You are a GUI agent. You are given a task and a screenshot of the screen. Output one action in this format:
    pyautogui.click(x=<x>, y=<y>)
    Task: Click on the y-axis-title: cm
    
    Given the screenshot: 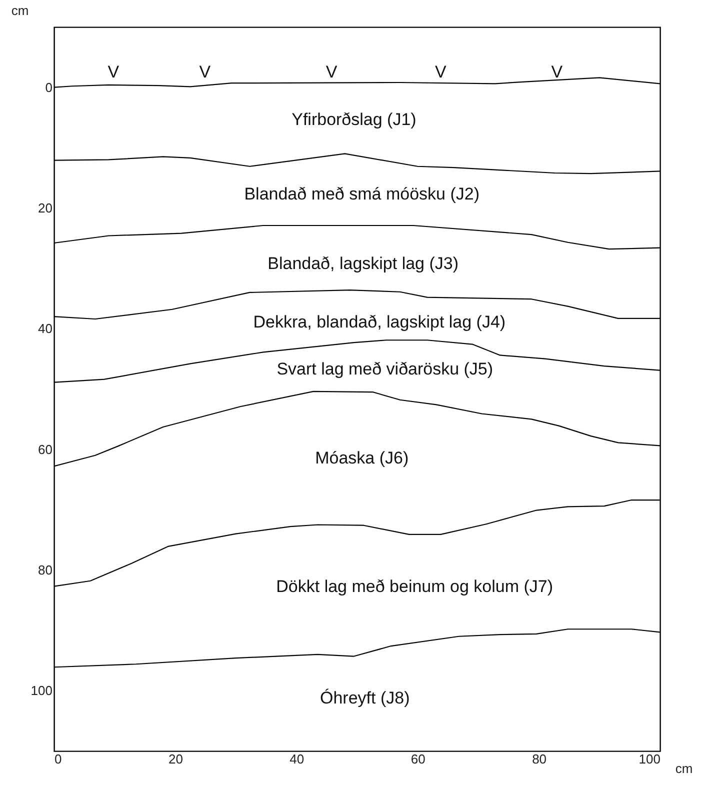 What is the action you would take?
    pyautogui.click(x=20, y=10)
    